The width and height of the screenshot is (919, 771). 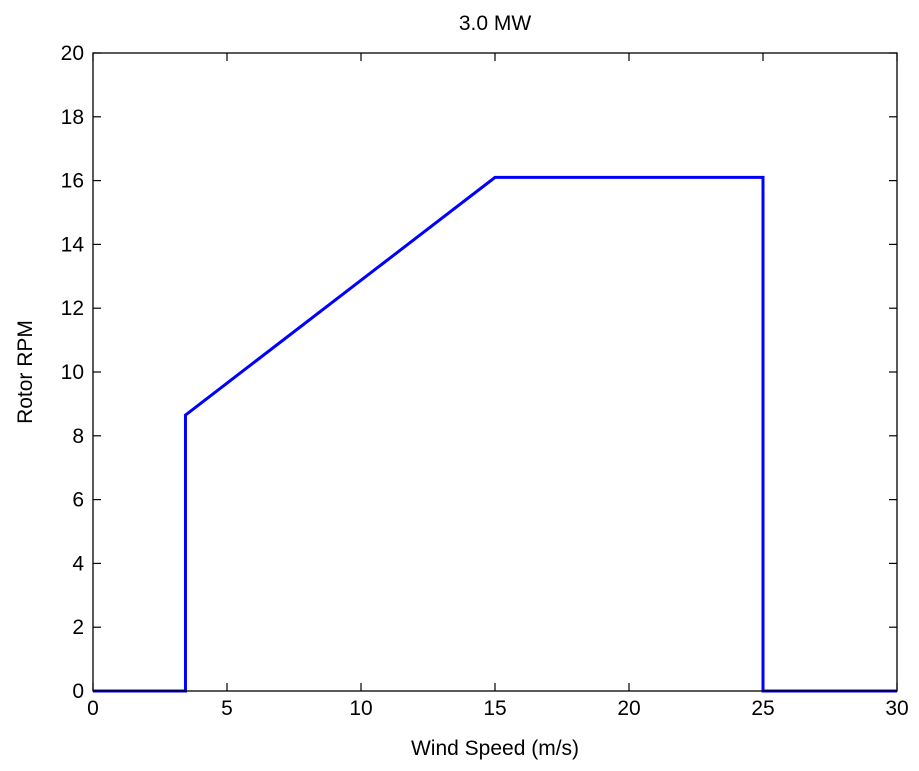 I want to click on x-tick-label: 25, so click(x=762, y=708).